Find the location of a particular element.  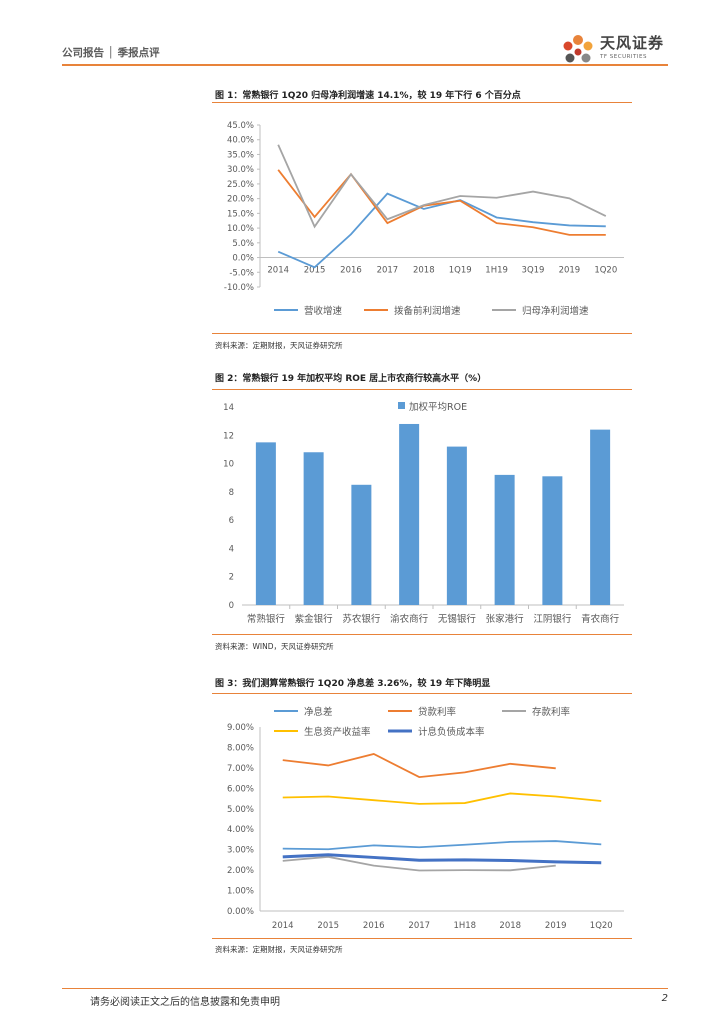

y-tick-label: 9.00% is located at coordinates (240, 728).